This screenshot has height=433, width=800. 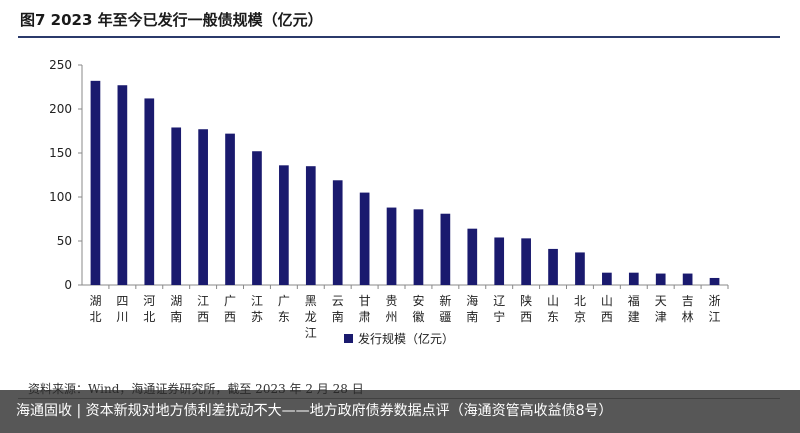 What do you see at coordinates (365, 309) in the screenshot?
I see `x-category-label: 甘肃` at bounding box center [365, 309].